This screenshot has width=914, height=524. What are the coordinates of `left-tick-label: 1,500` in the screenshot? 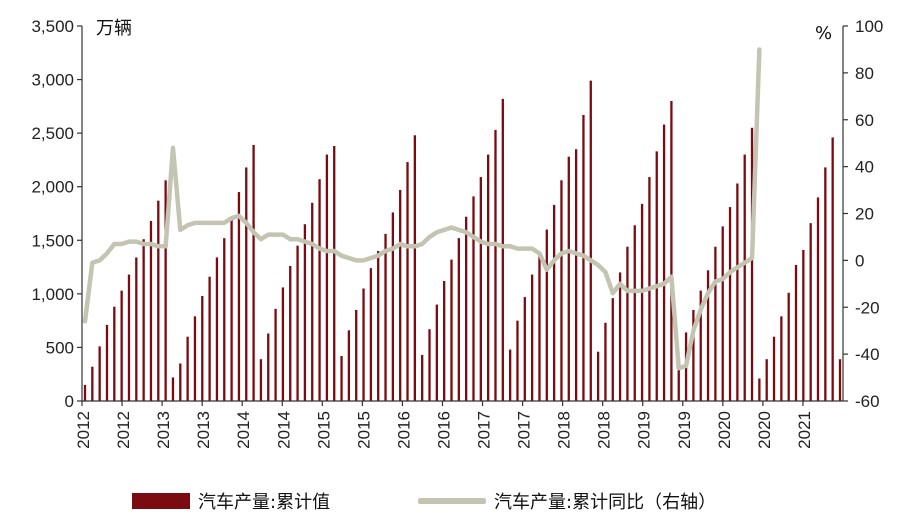 It's located at (52, 240).